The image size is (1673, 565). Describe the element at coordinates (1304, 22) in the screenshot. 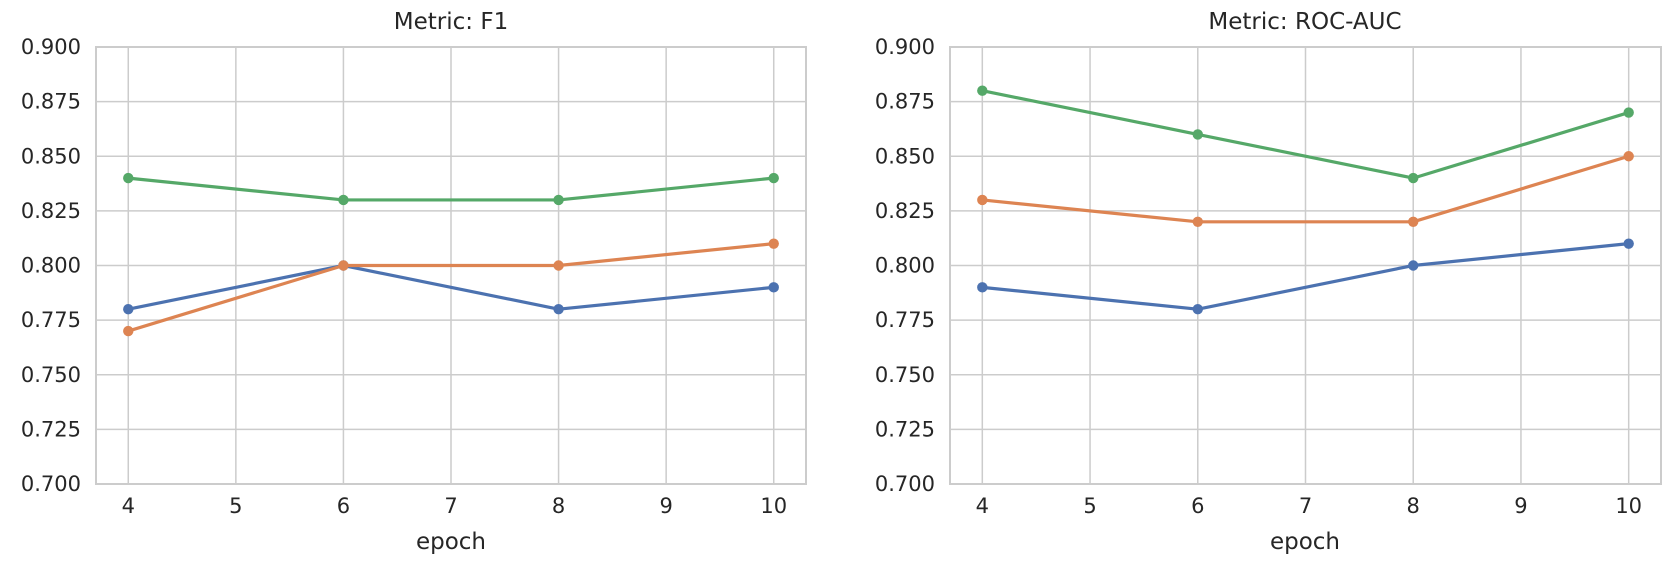

I see `chart-title-roc-auc: Metric: ROC-AUC` at that location.